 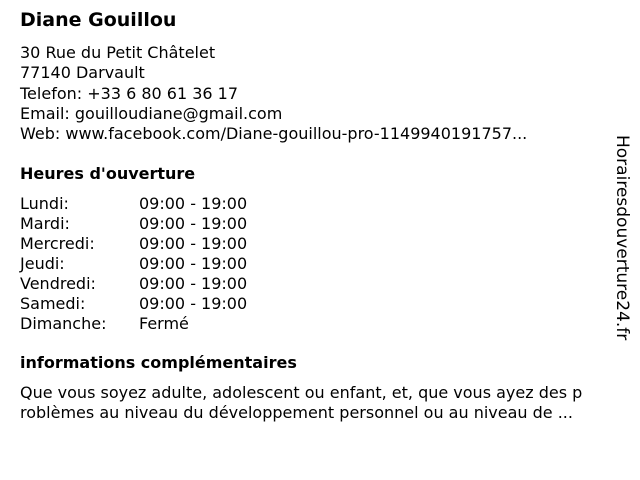 I want to click on phone: Telefon: +33 6 80 61 36 17, so click(x=129, y=93).